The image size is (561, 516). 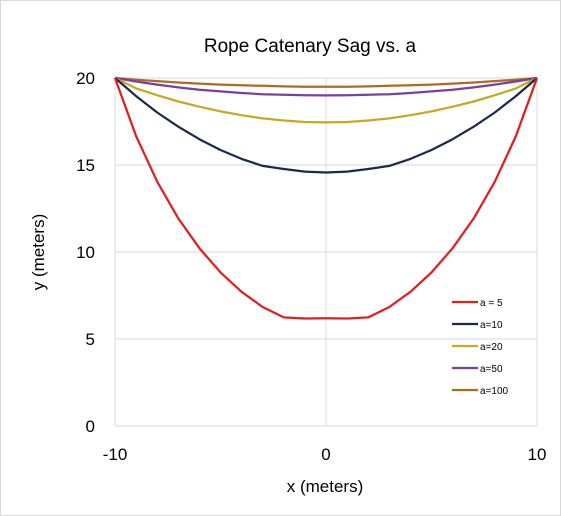 What do you see at coordinates (491, 369) in the screenshot?
I see `legend-label: a=50` at bounding box center [491, 369].